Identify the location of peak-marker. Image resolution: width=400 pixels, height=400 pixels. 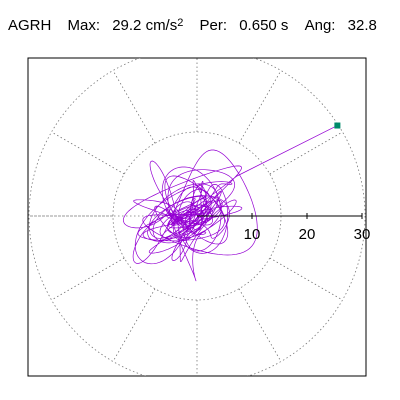
(337, 125).